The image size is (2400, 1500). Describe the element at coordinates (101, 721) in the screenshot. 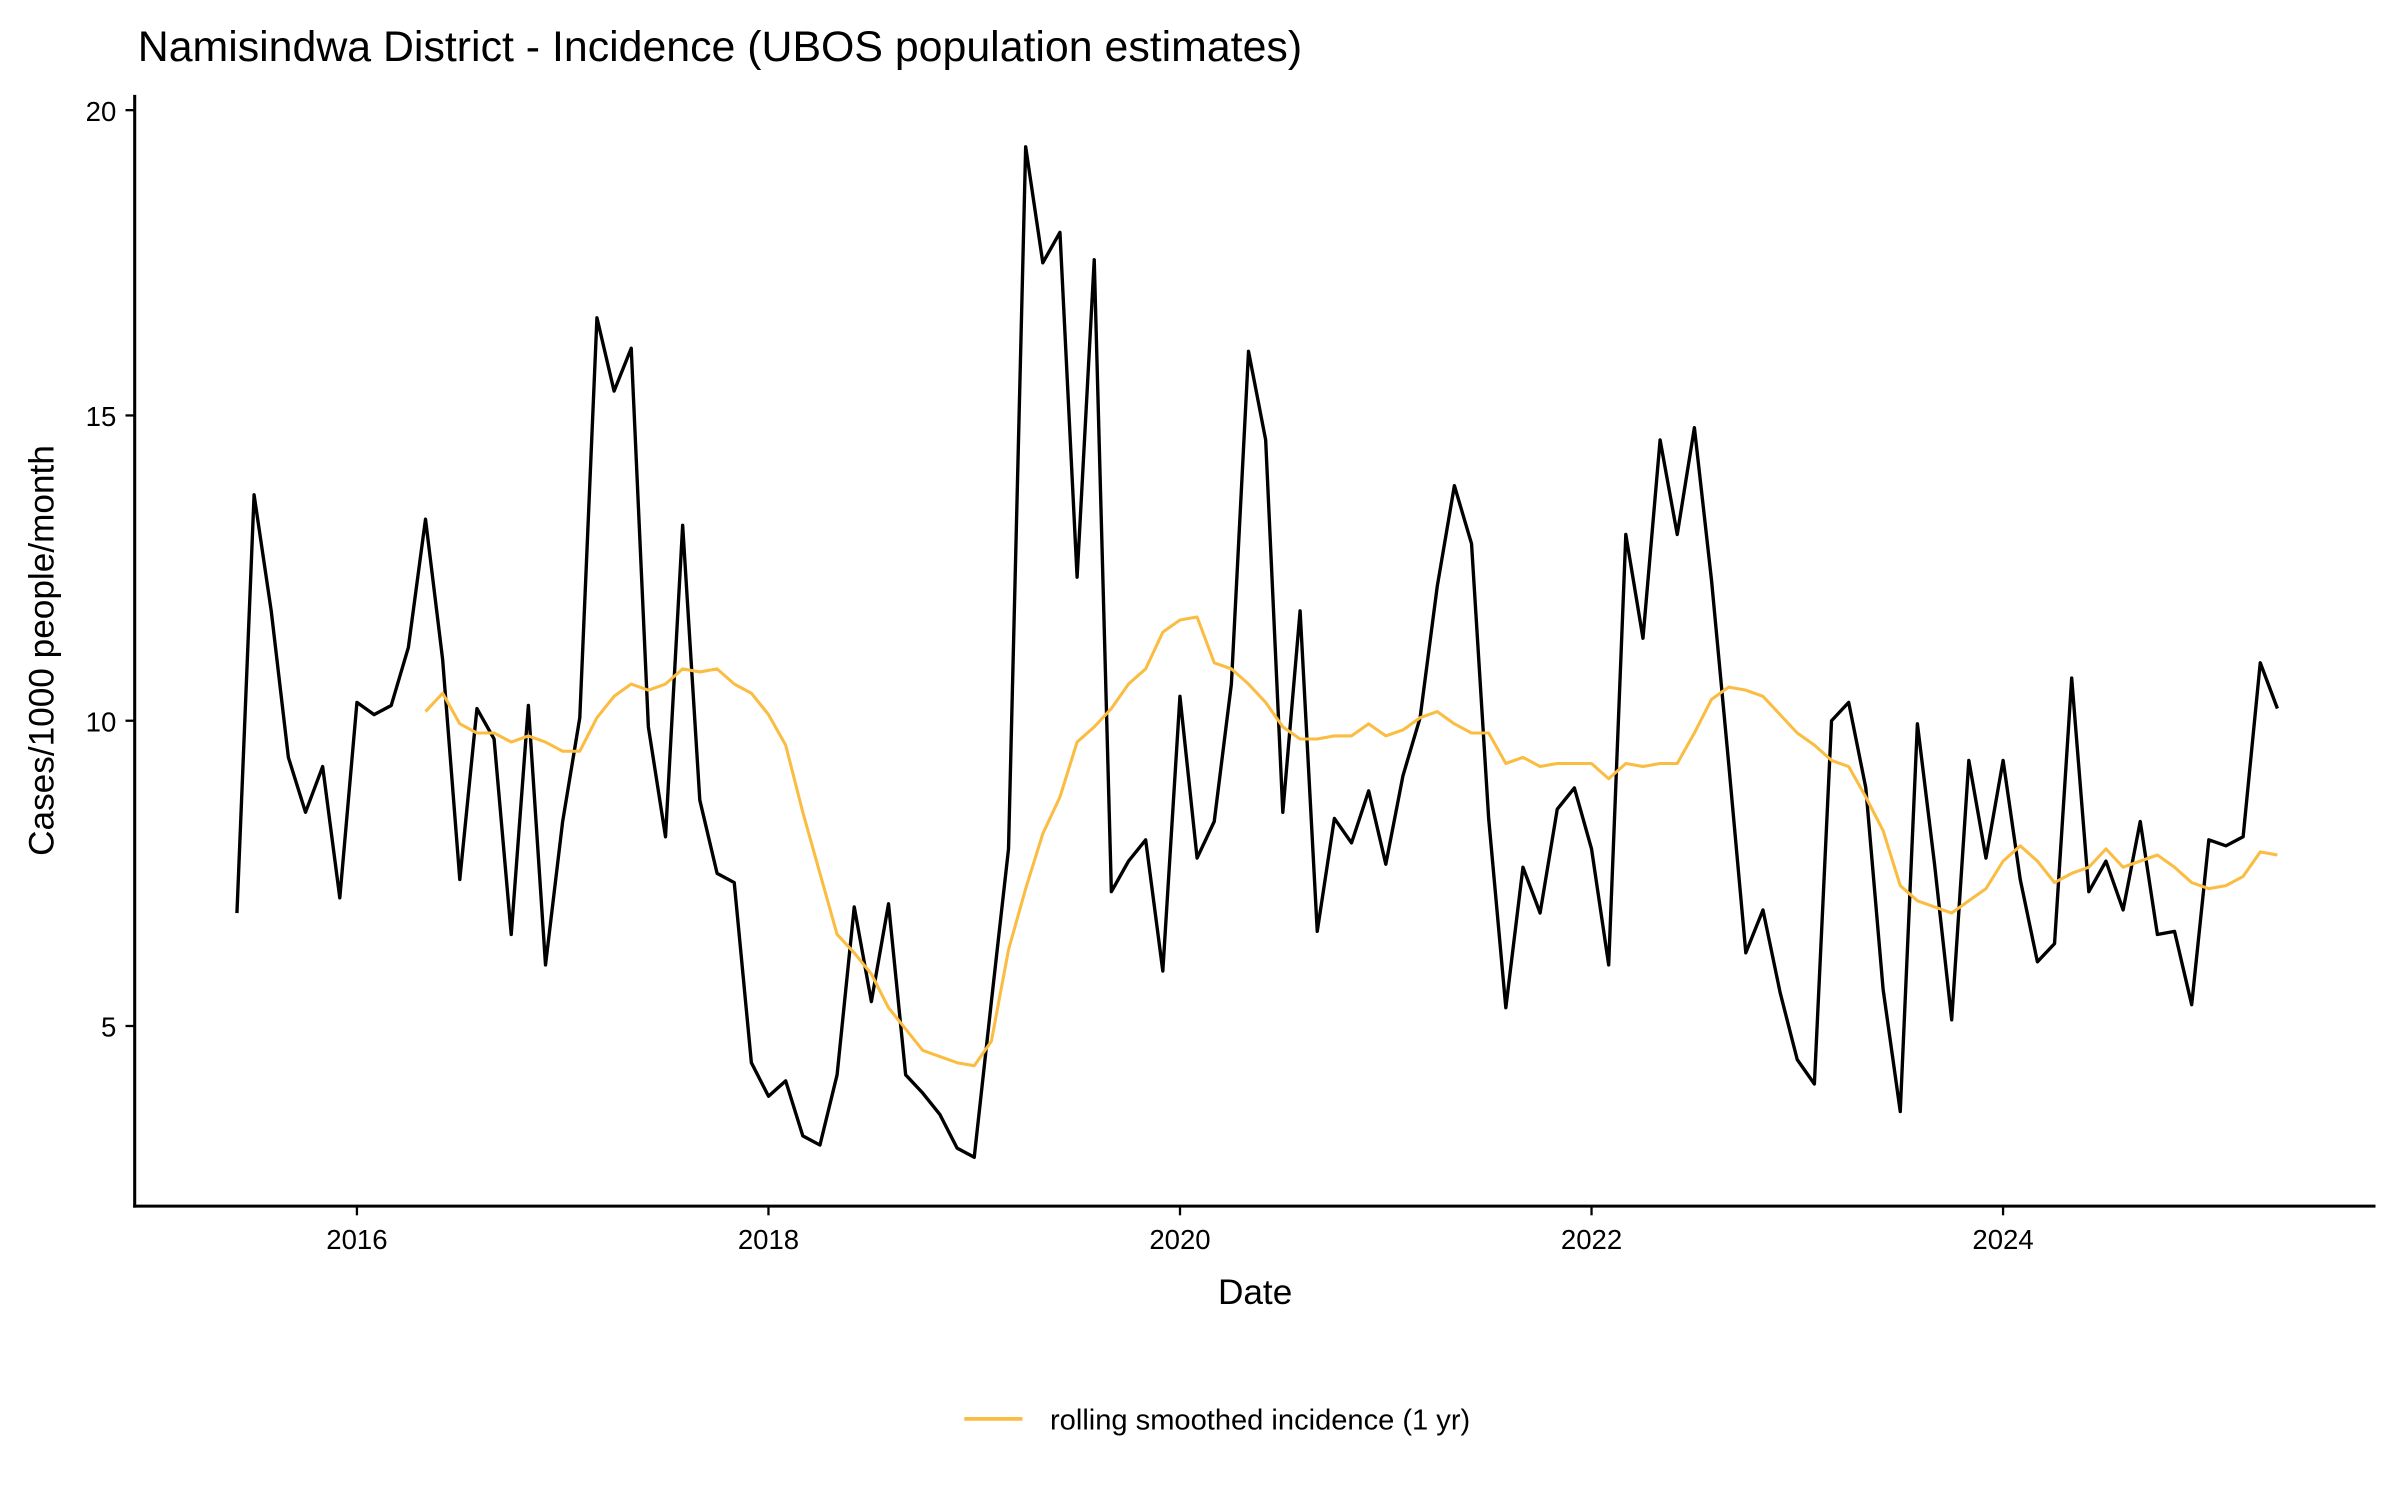

I see `y-tick-label: 10` at that location.